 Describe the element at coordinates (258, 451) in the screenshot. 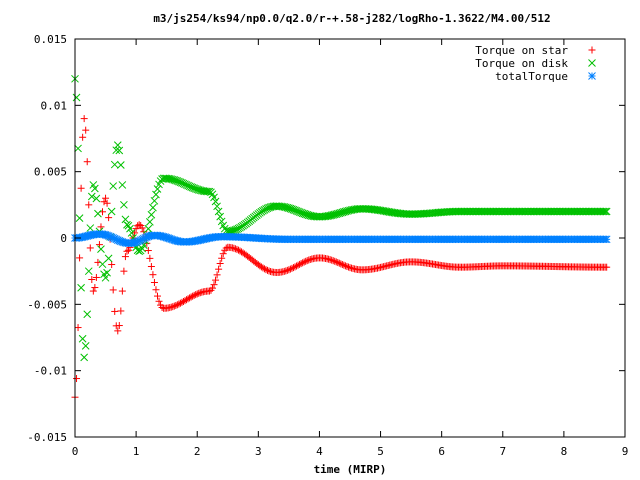

I see `x-tick-label: 3` at that location.